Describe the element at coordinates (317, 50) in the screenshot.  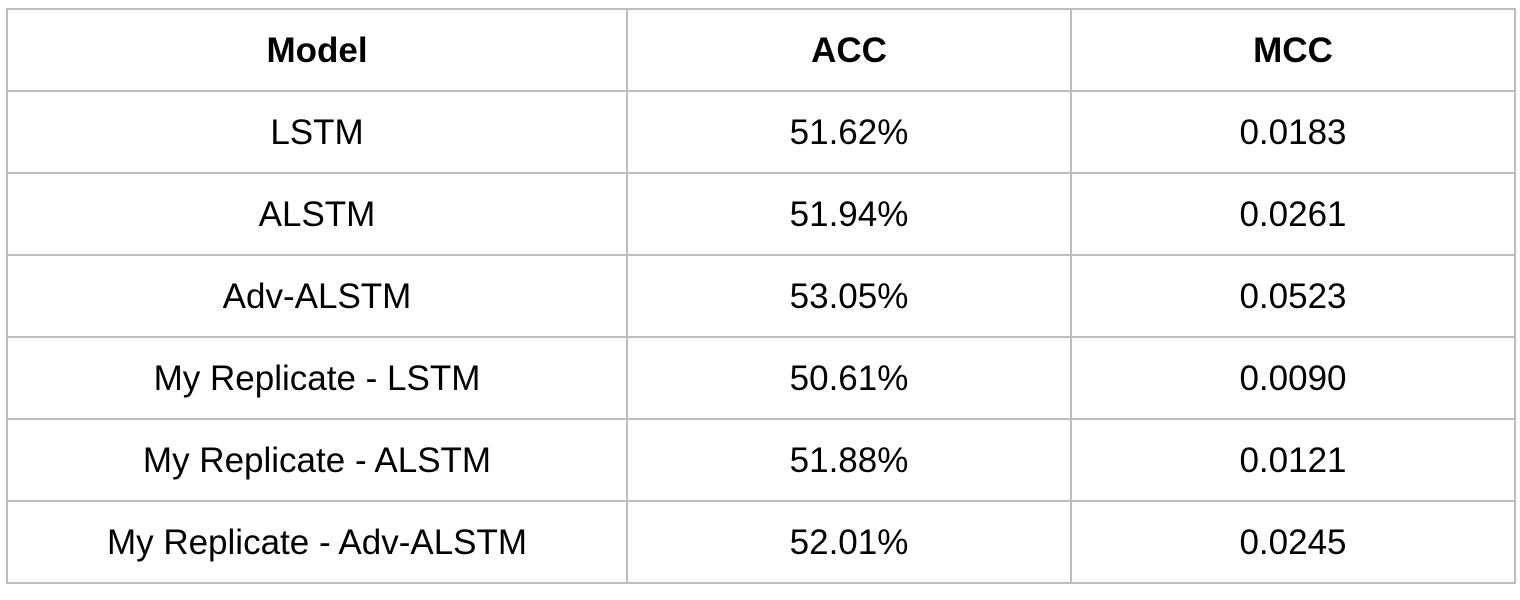
I see `header-model: Model` at that location.